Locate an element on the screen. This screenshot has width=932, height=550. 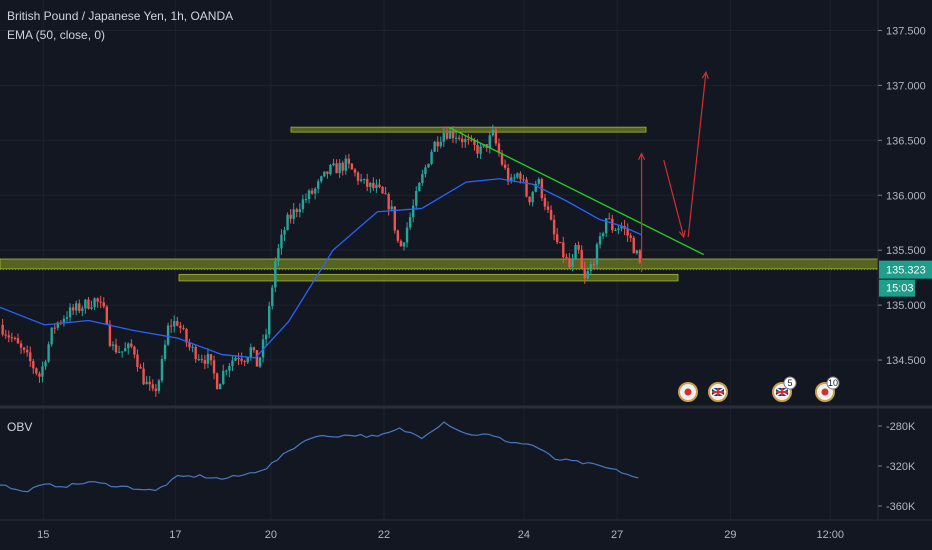
price-tick-label: 135.000 is located at coordinates (906, 306).